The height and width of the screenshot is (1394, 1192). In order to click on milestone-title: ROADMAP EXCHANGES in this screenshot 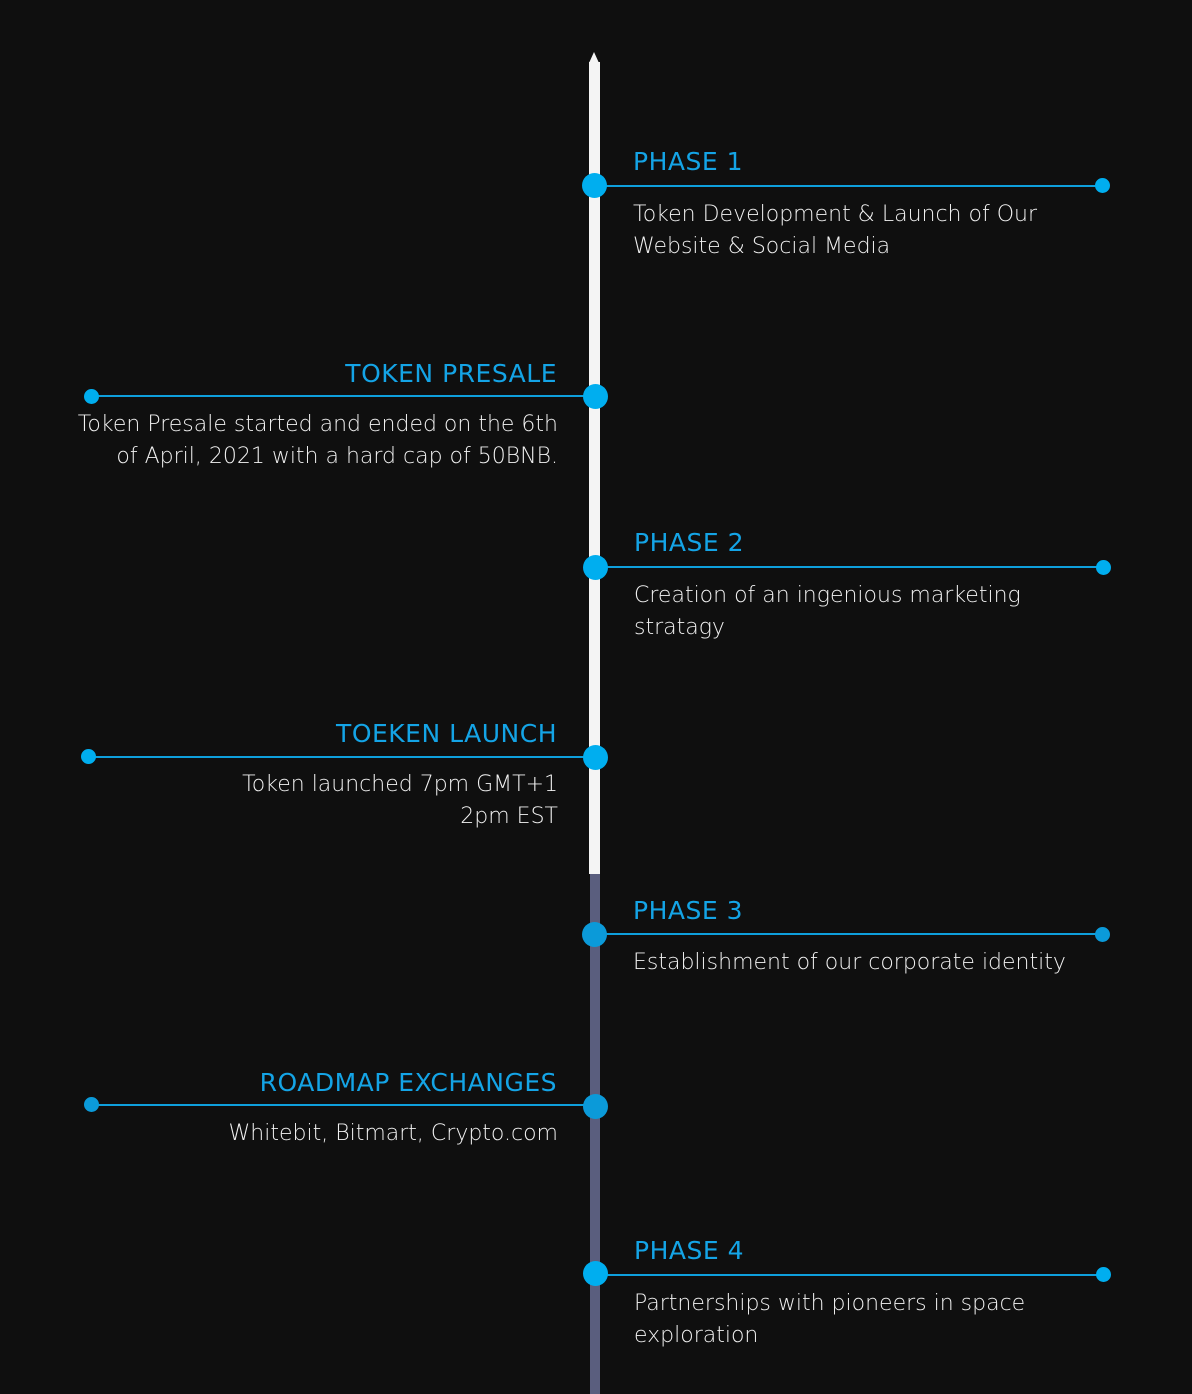, I will do `click(408, 1082)`.